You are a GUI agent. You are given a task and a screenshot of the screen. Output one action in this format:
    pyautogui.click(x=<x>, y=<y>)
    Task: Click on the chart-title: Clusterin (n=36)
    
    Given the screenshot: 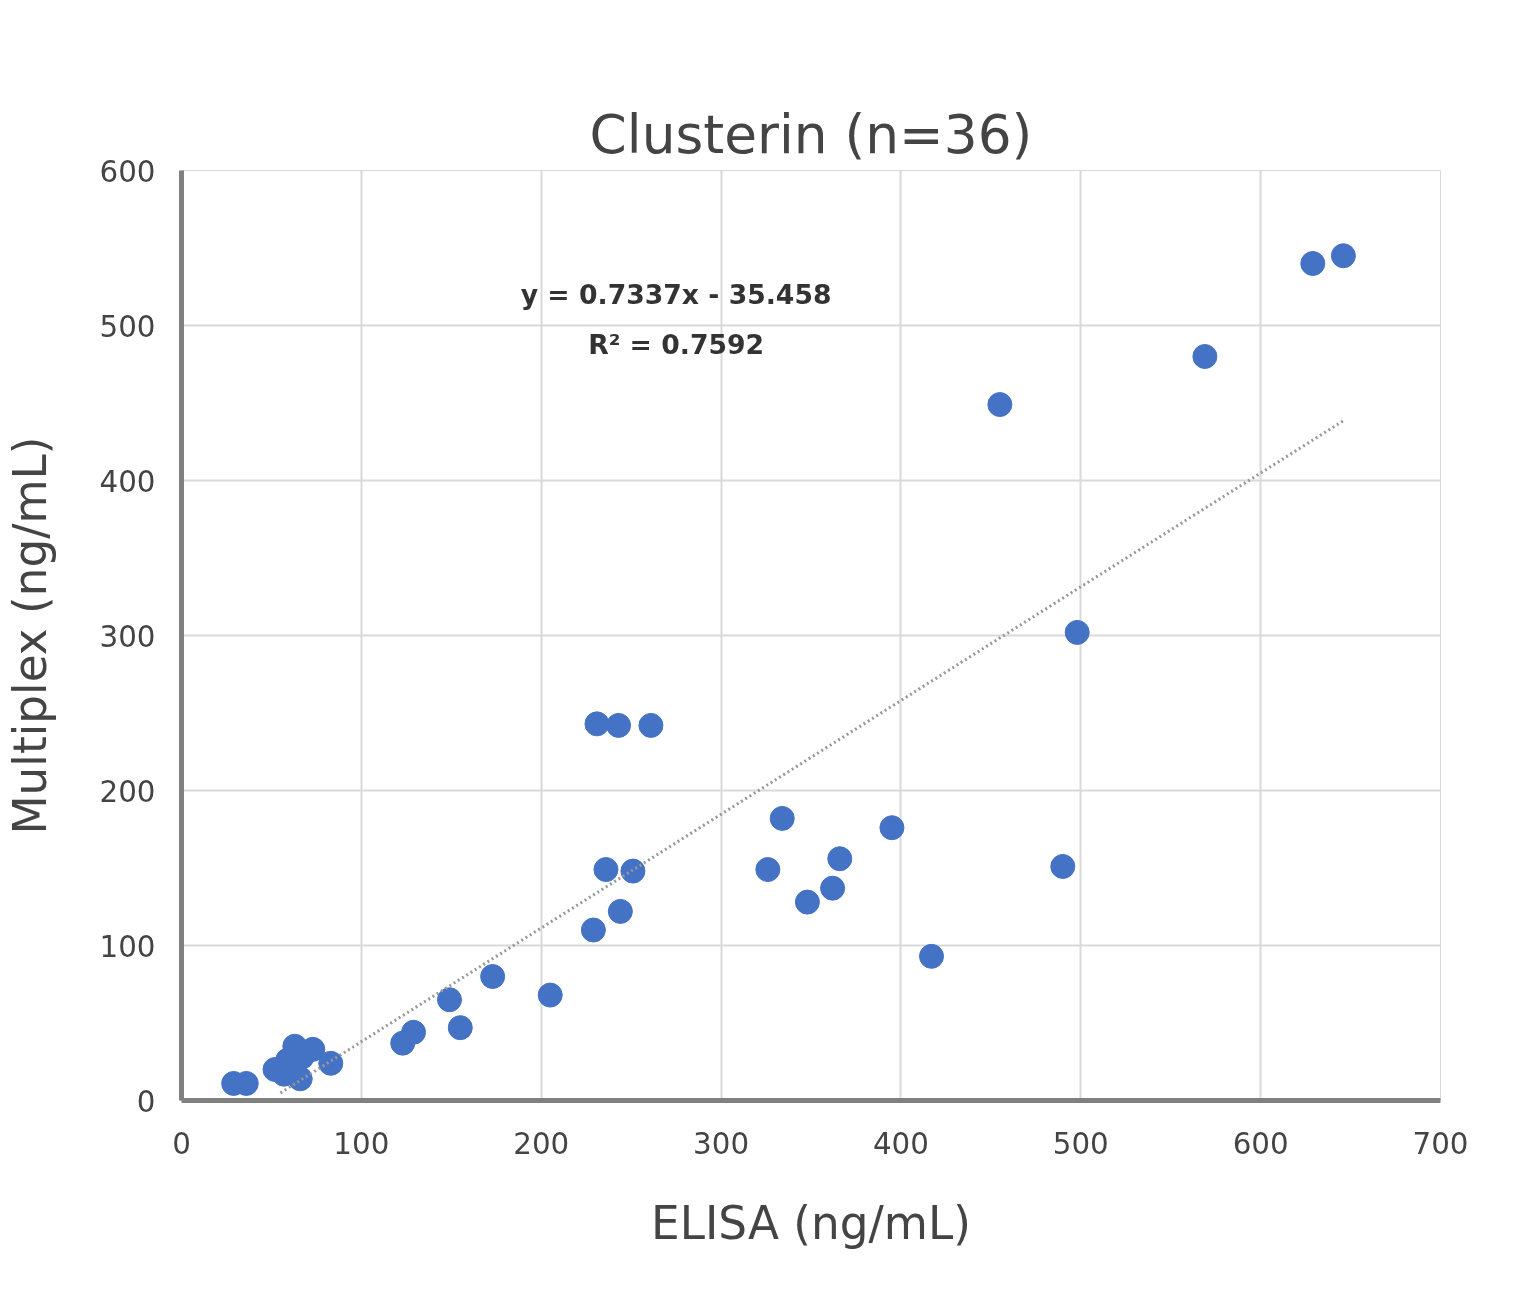 What is the action you would take?
    pyautogui.click(x=811, y=134)
    